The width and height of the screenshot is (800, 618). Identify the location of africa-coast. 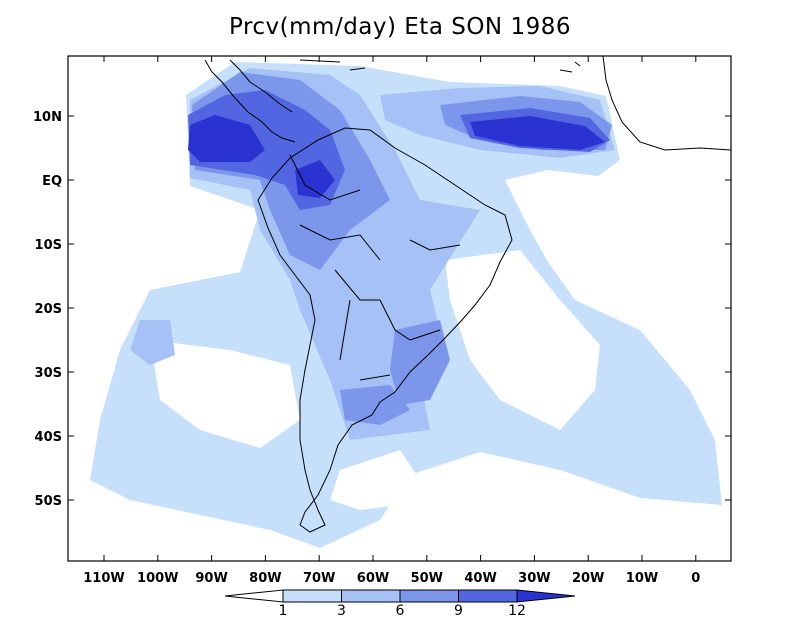
(666, 103).